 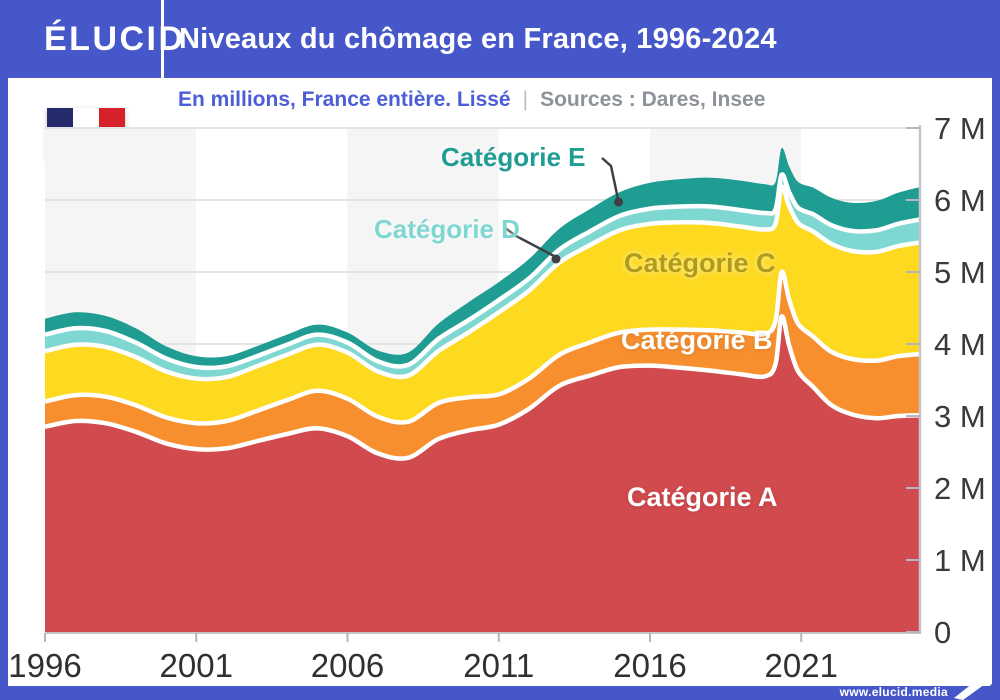 I want to click on france-flag-icon, so click(x=86, y=134).